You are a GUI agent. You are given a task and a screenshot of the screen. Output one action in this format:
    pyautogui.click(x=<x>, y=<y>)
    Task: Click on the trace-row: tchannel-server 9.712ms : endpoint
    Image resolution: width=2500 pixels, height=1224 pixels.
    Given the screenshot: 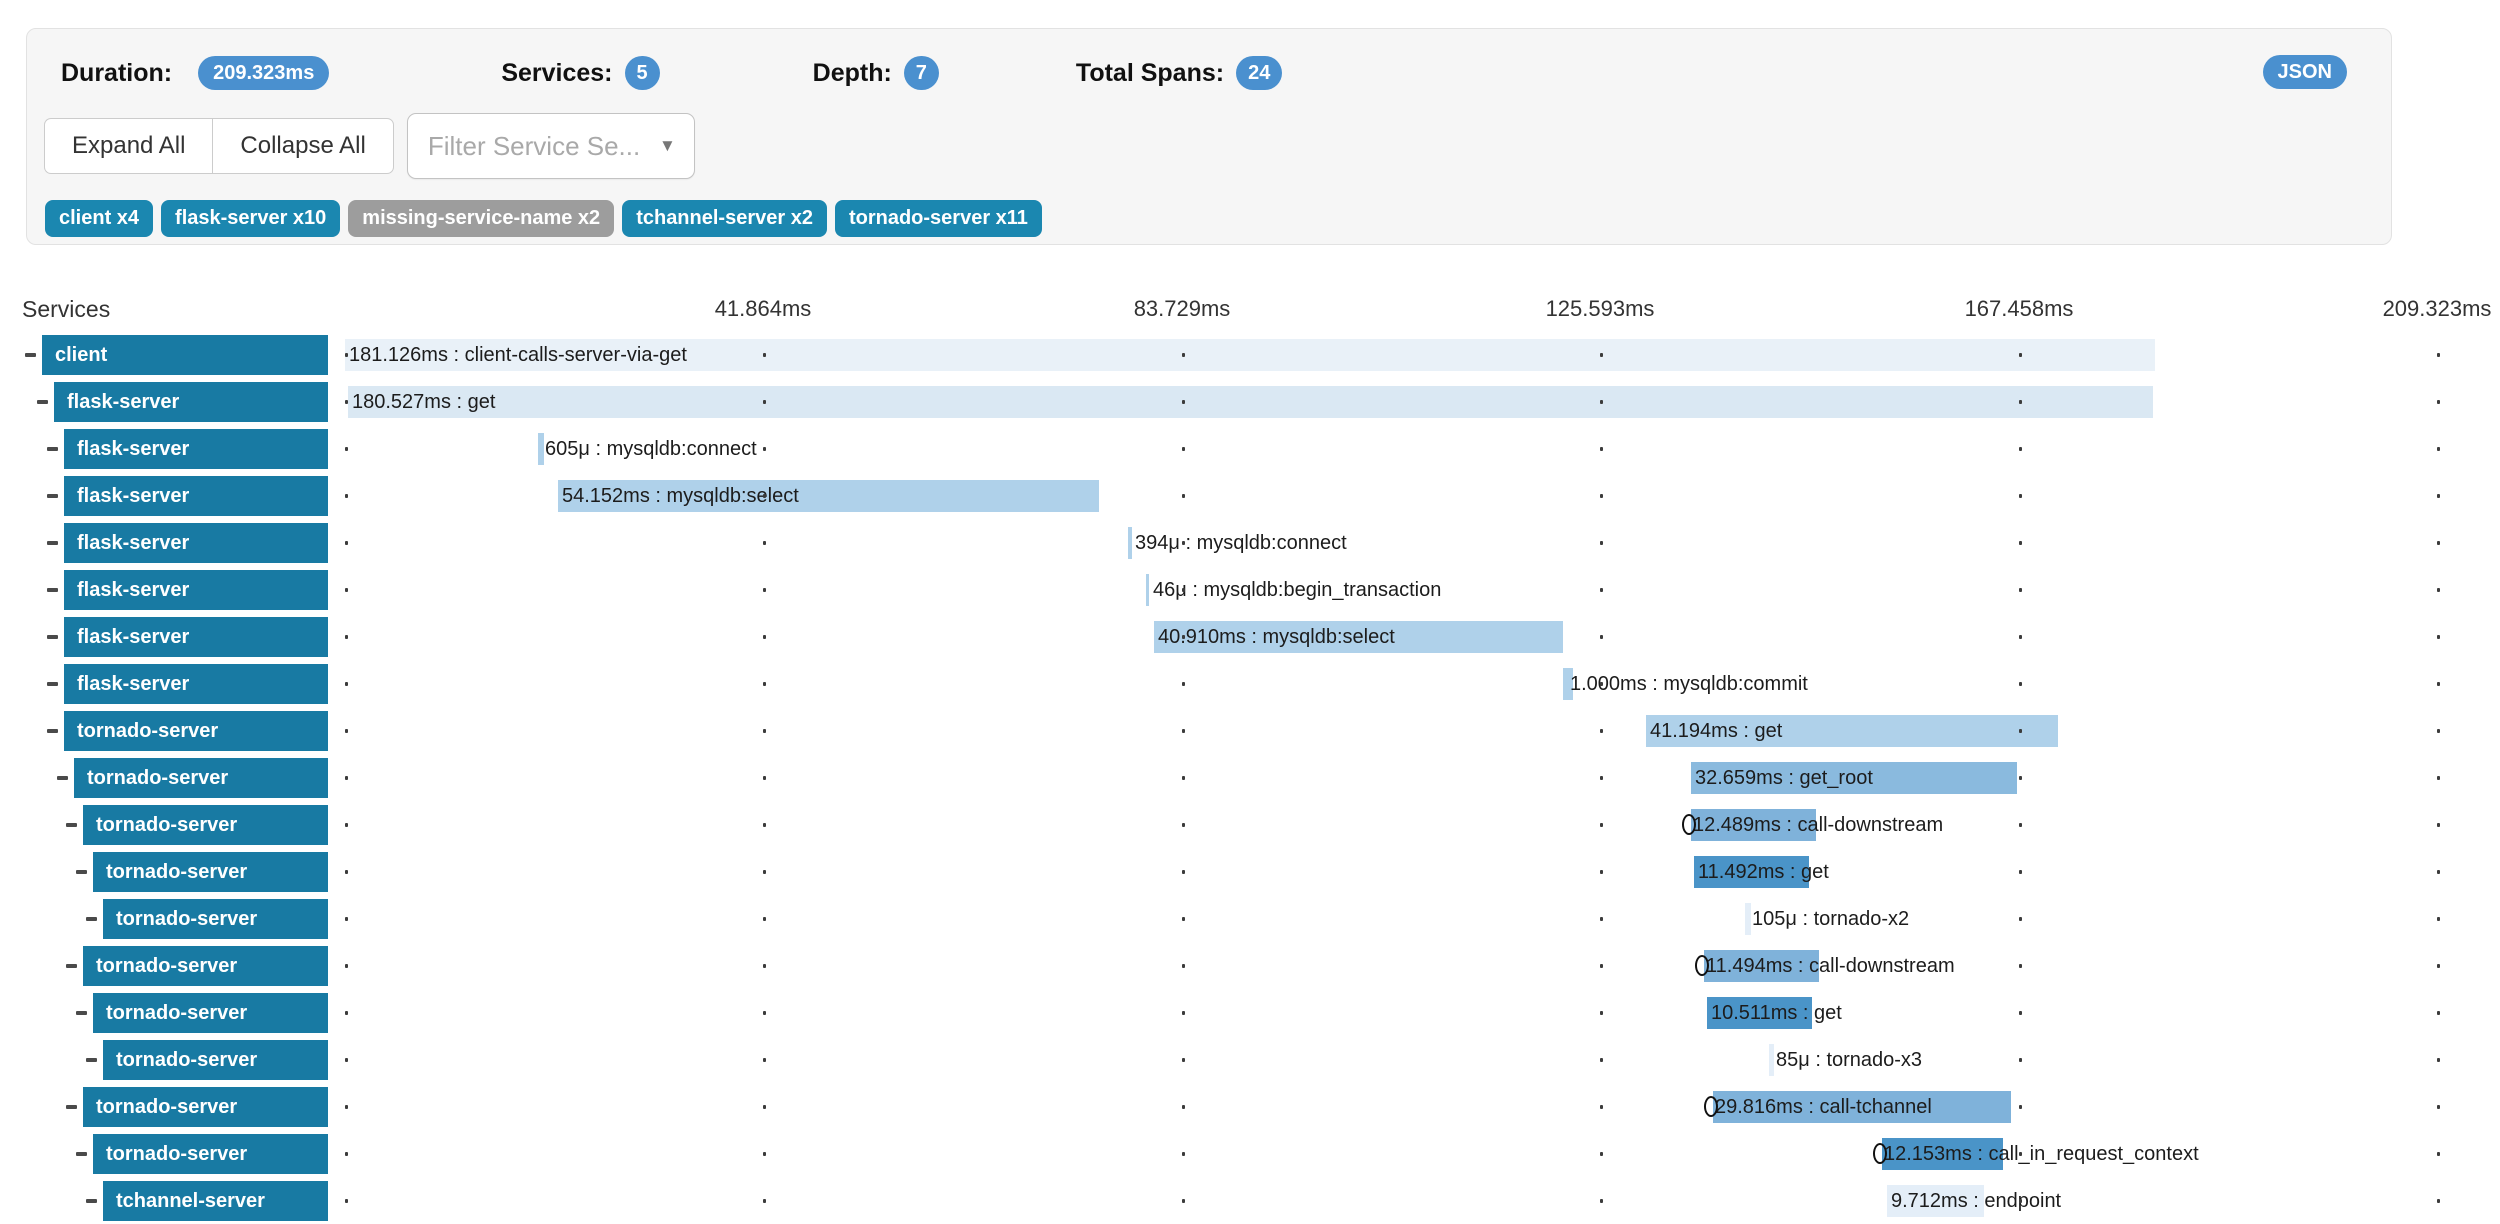 What is the action you would take?
    pyautogui.click(x=1250, y=1201)
    